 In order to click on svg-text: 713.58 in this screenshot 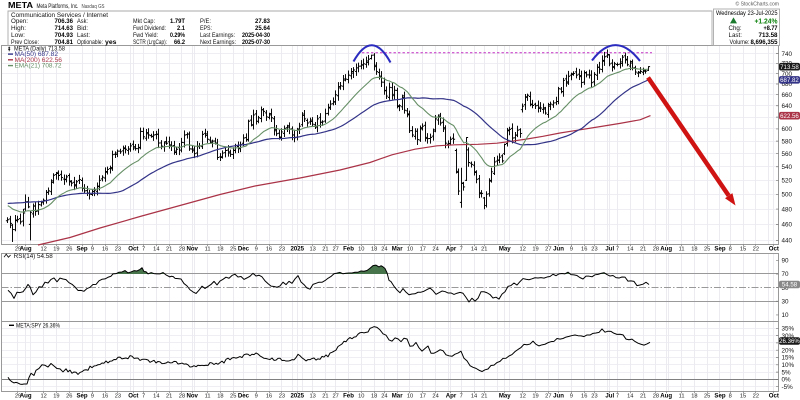, I will do `click(789, 67)`.